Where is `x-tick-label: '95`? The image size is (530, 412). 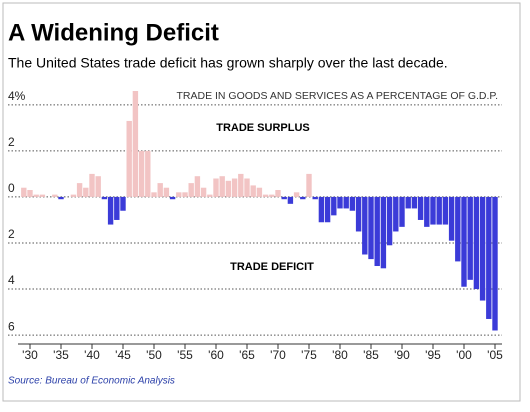
x-tick-label: '95 is located at coordinates (433, 355).